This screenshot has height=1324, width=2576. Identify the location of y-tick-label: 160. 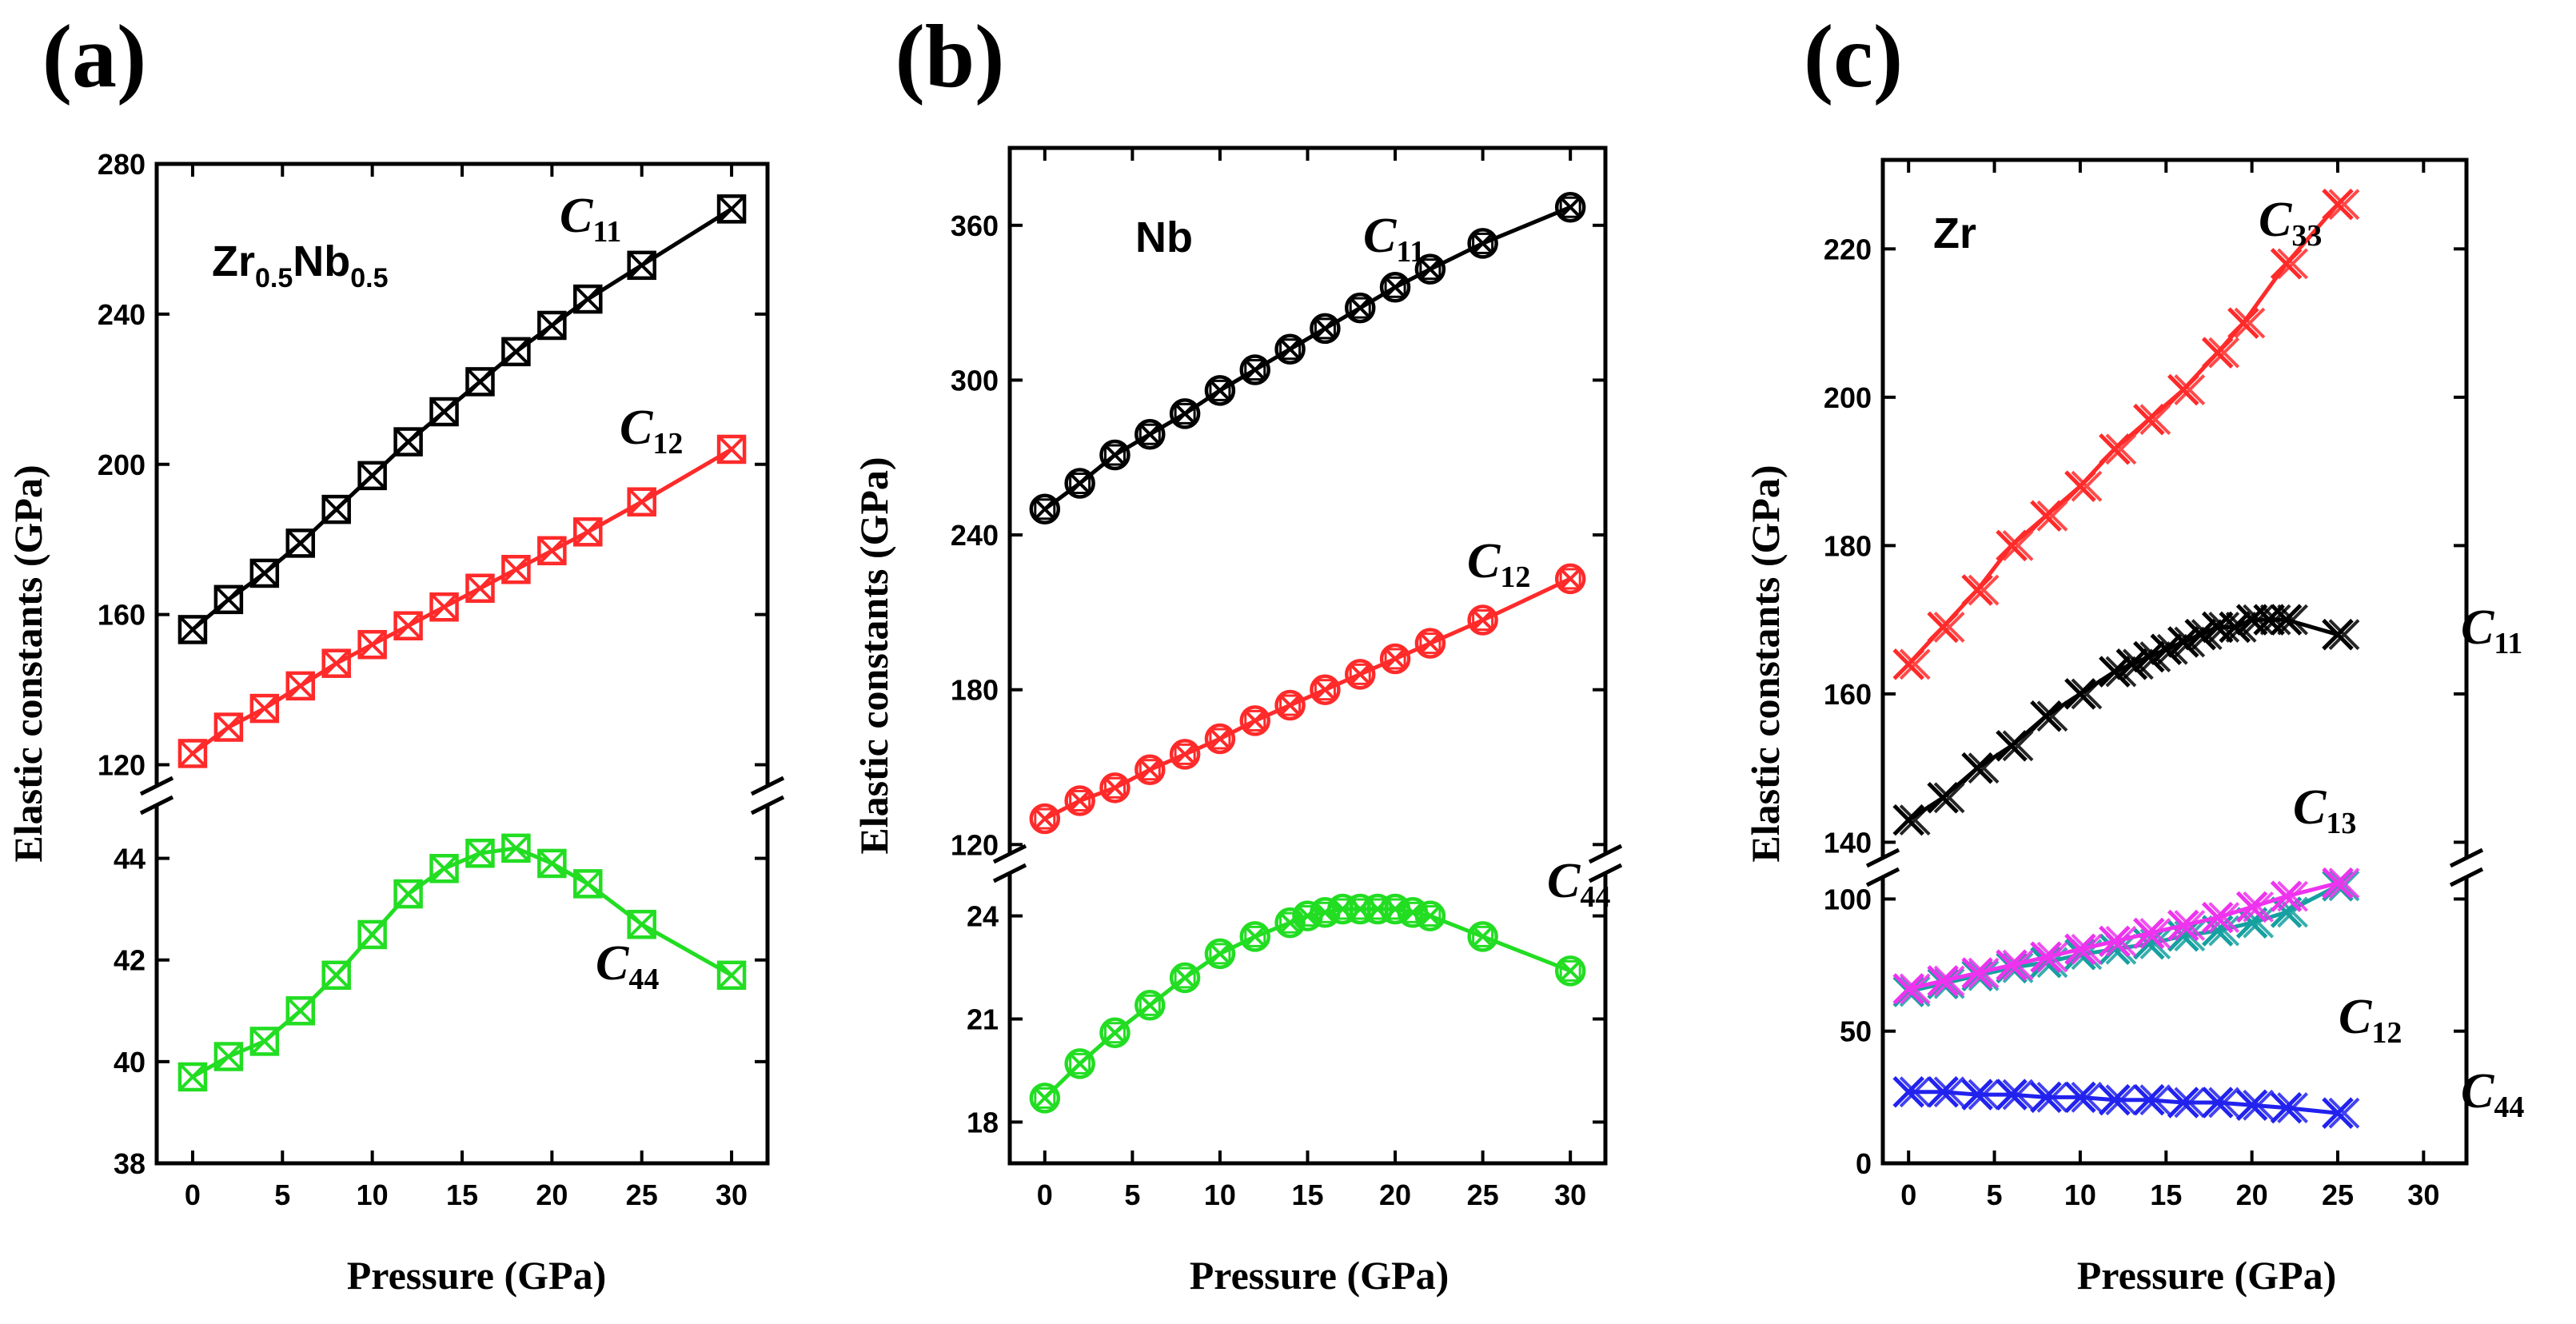
(1848, 694).